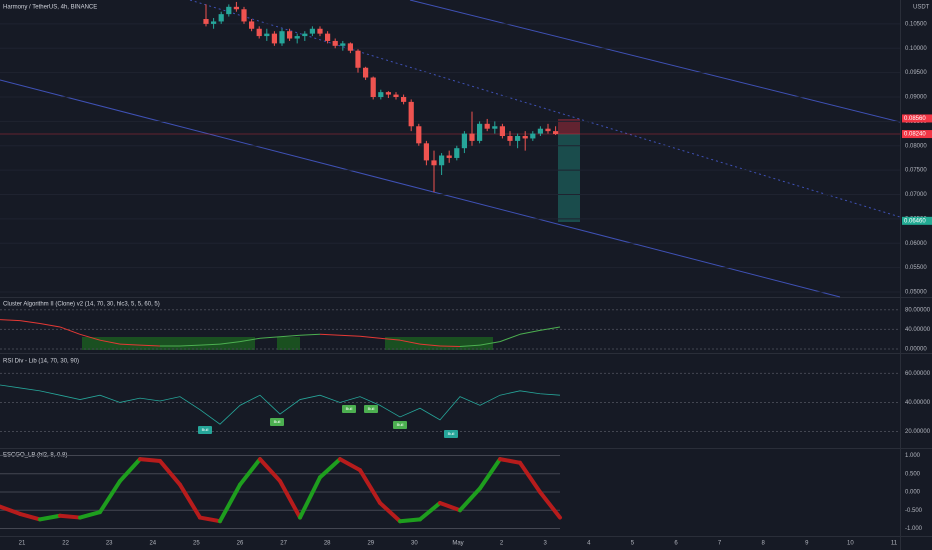  What do you see at coordinates (916, 98) in the screenshot?
I see `price-tick-label: 0.09000` at bounding box center [916, 98].